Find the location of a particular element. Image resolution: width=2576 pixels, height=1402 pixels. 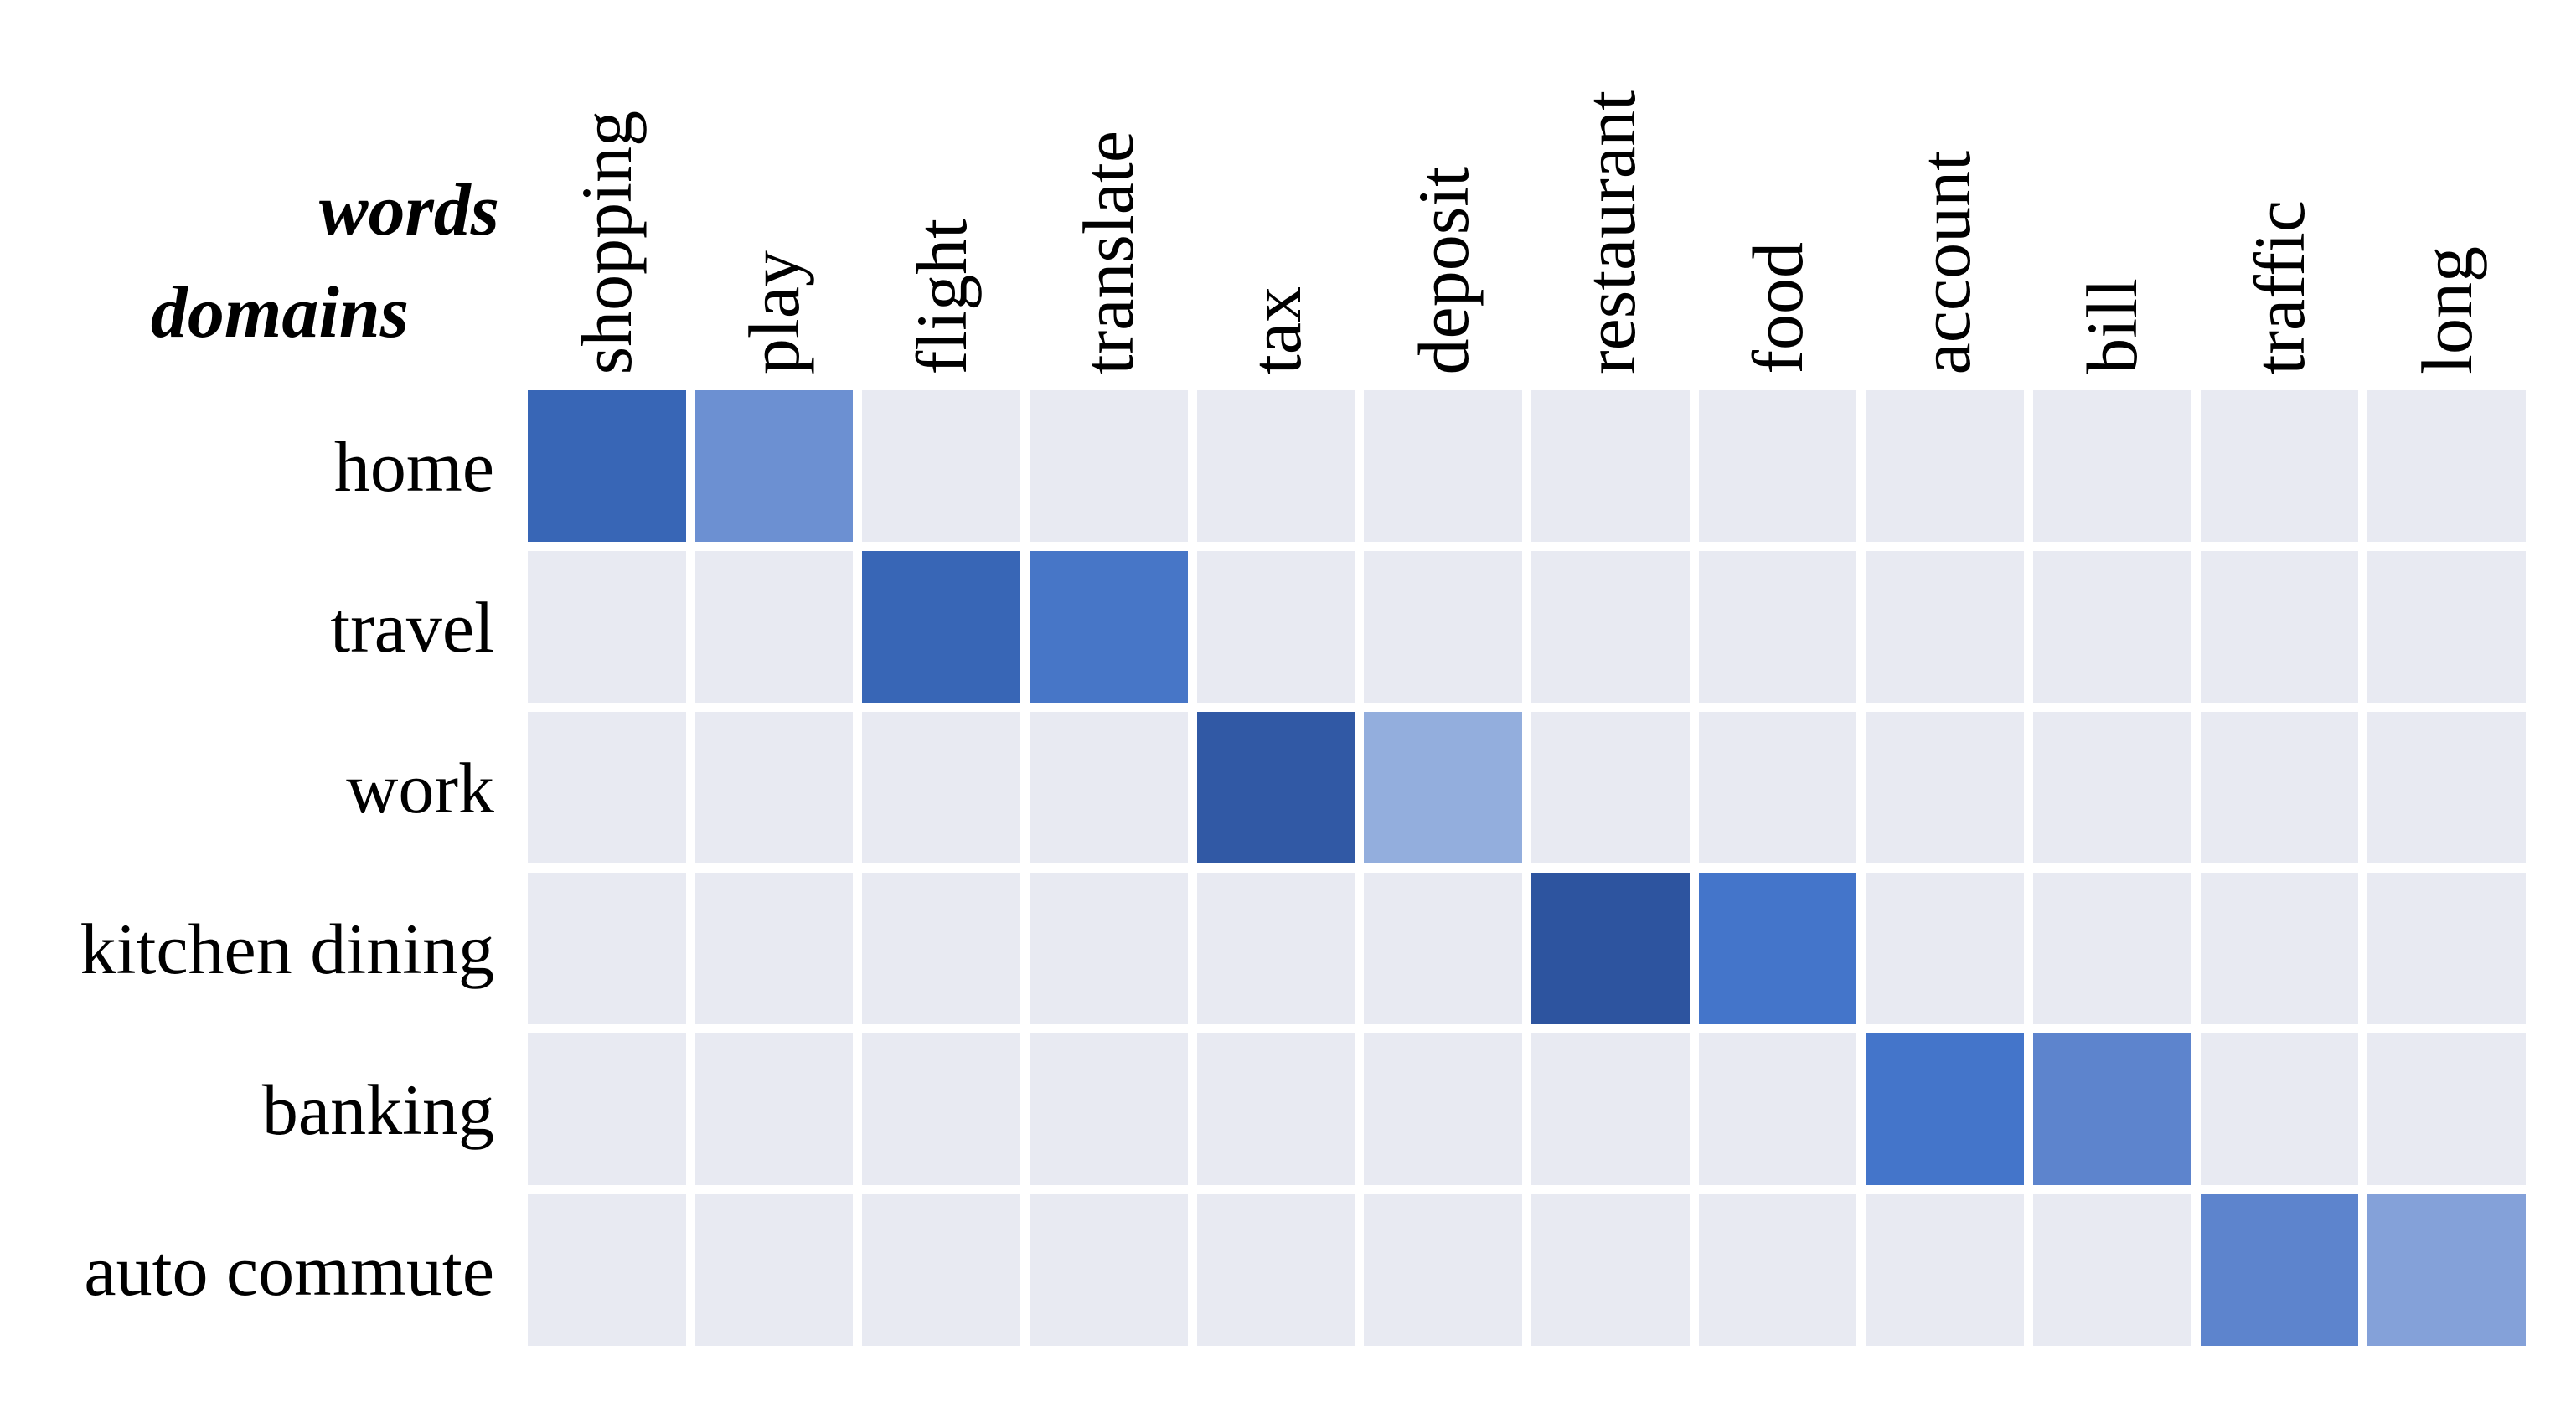

column-label-text: food is located at coordinates (1777, 308).